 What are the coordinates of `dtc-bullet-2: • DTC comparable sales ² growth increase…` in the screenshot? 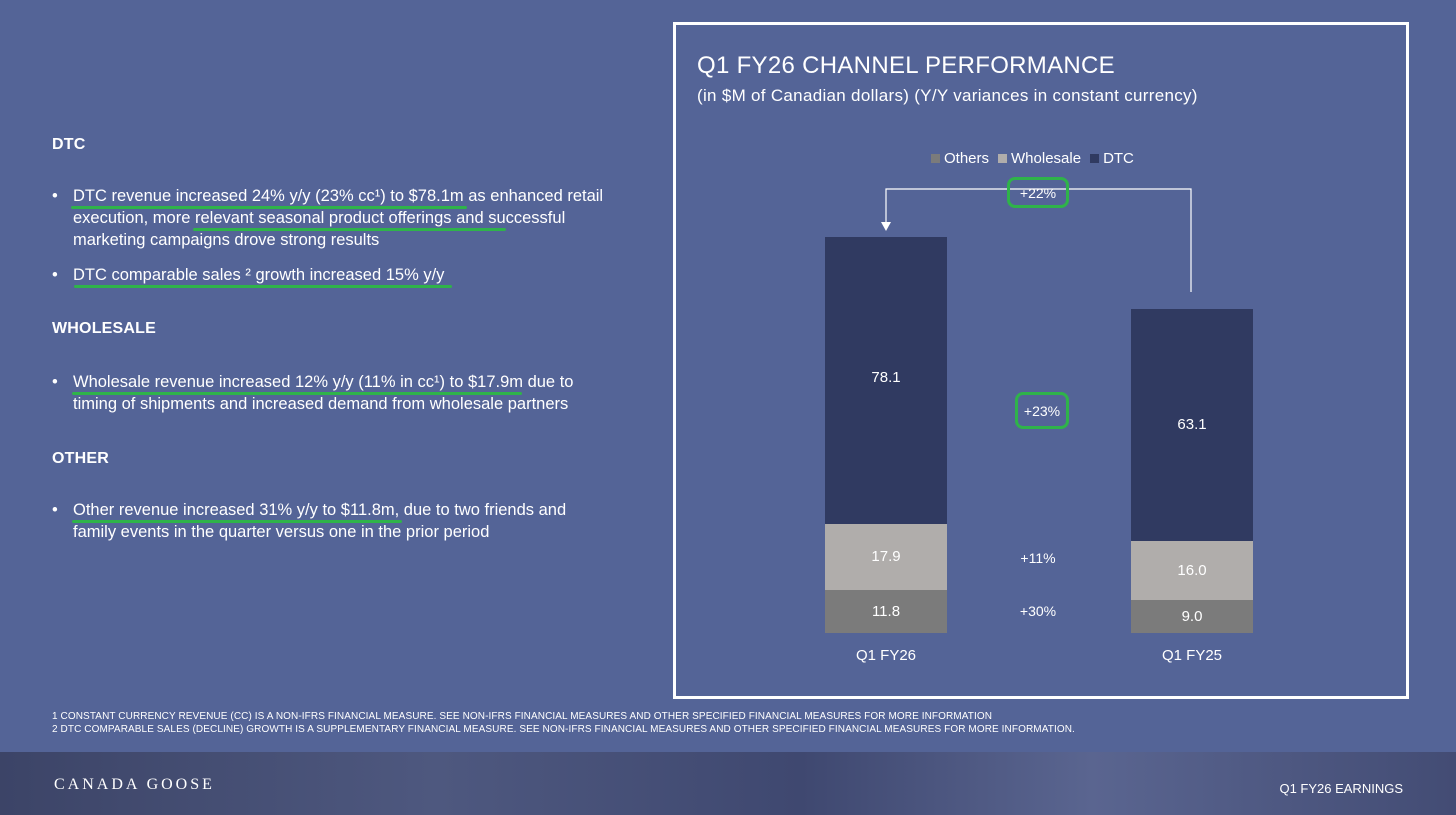 It's located at (332, 275).